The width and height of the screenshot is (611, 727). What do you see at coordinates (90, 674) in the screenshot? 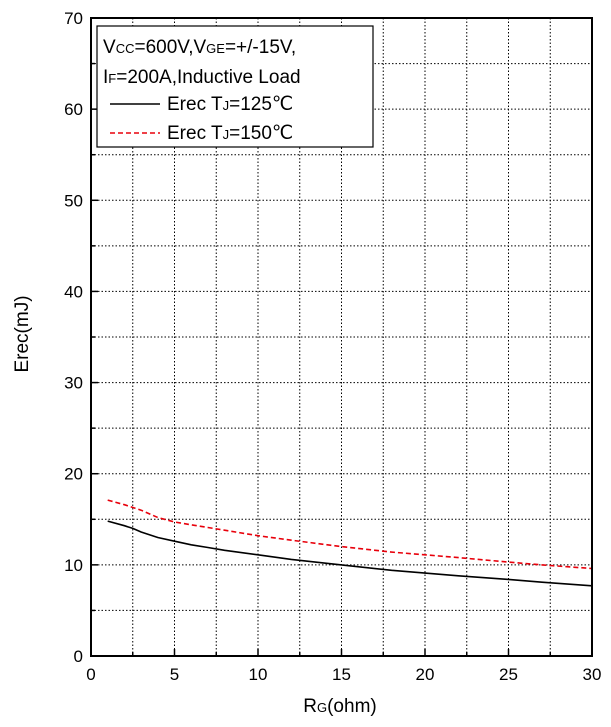
I see `x-tick-label: 0` at bounding box center [90, 674].